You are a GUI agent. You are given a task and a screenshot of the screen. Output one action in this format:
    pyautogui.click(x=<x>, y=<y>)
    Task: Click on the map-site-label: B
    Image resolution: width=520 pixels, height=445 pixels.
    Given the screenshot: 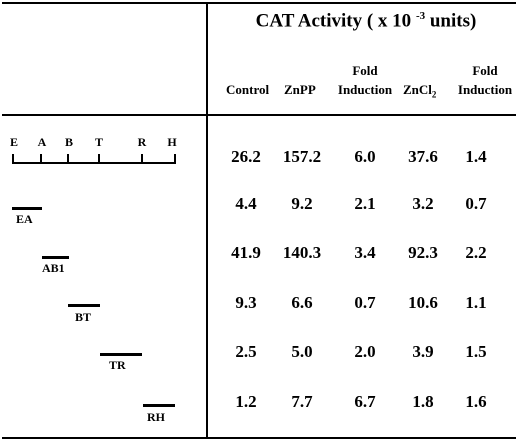 What is the action you would take?
    pyautogui.click(x=68, y=142)
    